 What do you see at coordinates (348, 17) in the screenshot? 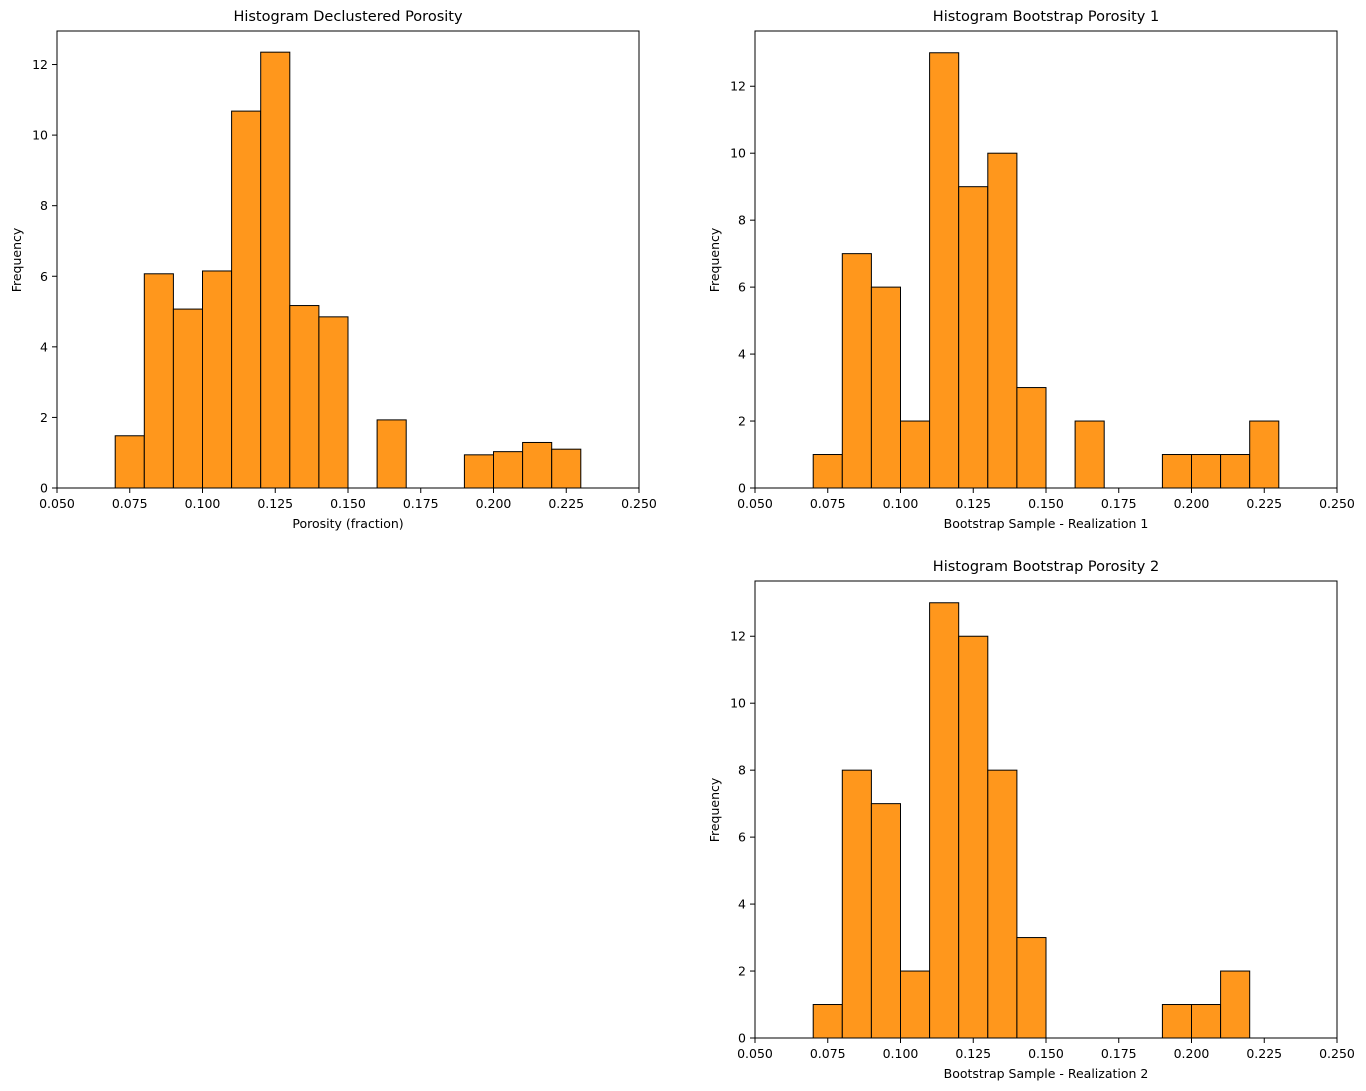
I see `chart-title: Histogram Declustered Porosity` at bounding box center [348, 17].